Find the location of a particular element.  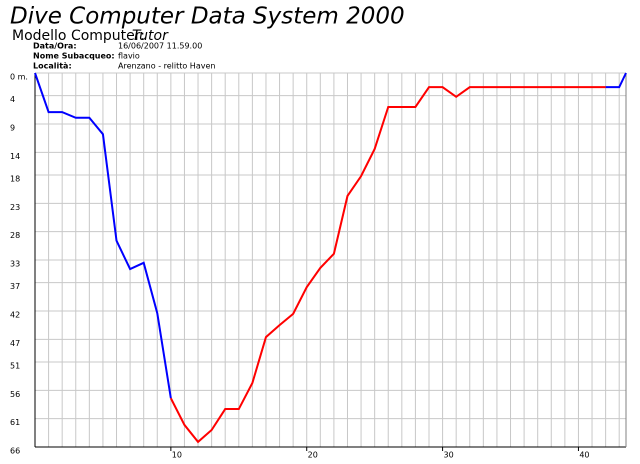

y-tick-label: 42 is located at coordinates (15, 315).